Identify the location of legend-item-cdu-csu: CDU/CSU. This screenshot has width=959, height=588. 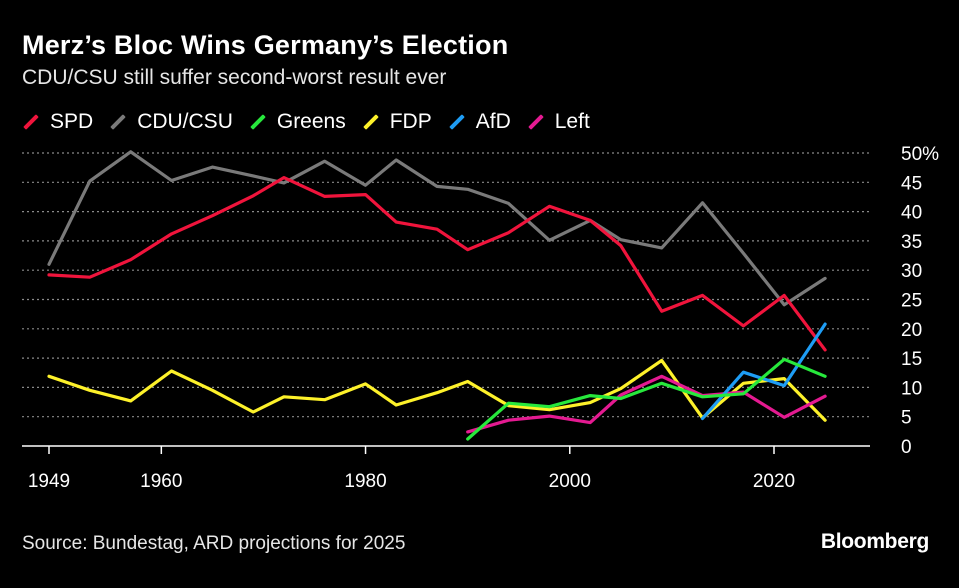
(171, 122).